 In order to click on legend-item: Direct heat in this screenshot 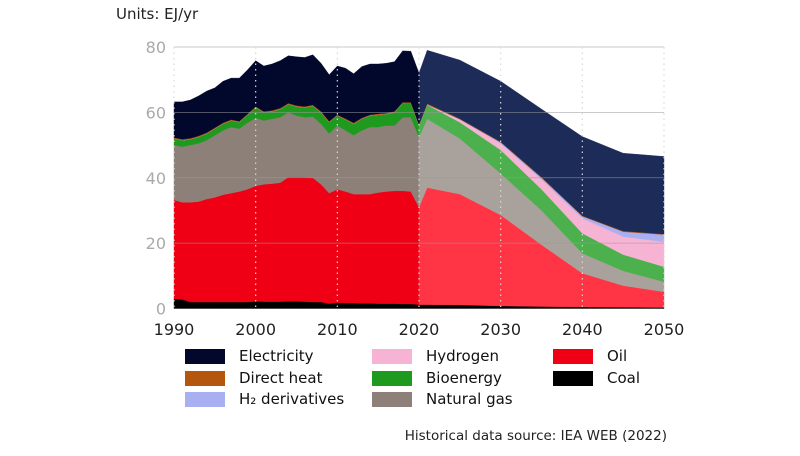, I will do `click(254, 378)`.